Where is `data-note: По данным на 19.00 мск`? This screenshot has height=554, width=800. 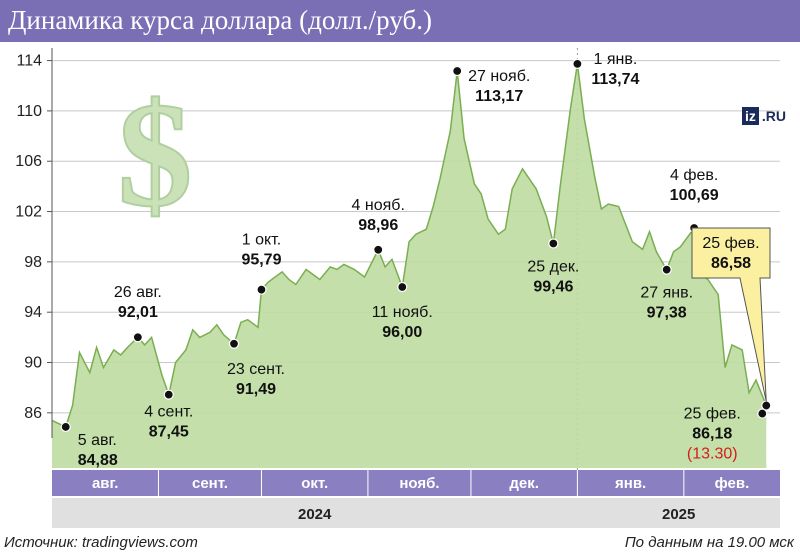 data-note: По данным на 19.00 мск is located at coordinates (709, 542).